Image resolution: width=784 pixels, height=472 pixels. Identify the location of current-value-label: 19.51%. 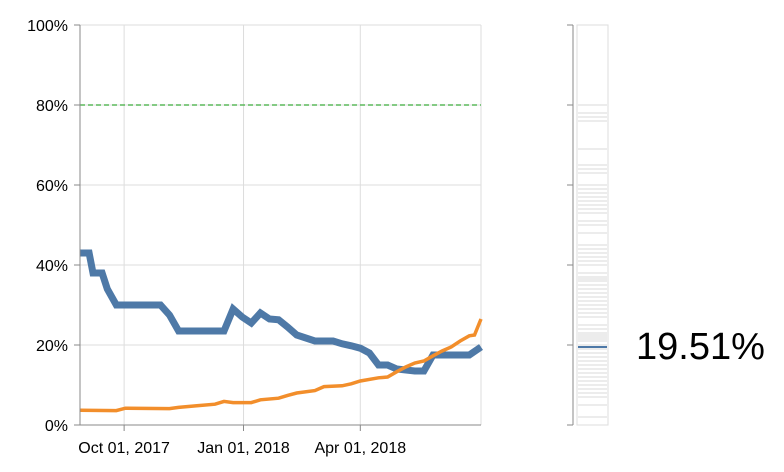
(700, 347).